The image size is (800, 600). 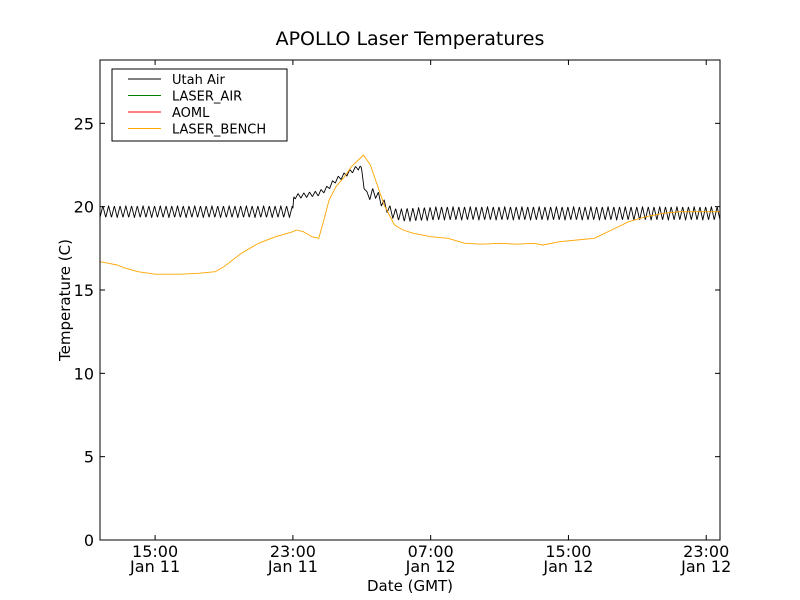 What do you see at coordinates (198, 80) in the screenshot?
I see `legend-label: Utah Air` at bounding box center [198, 80].